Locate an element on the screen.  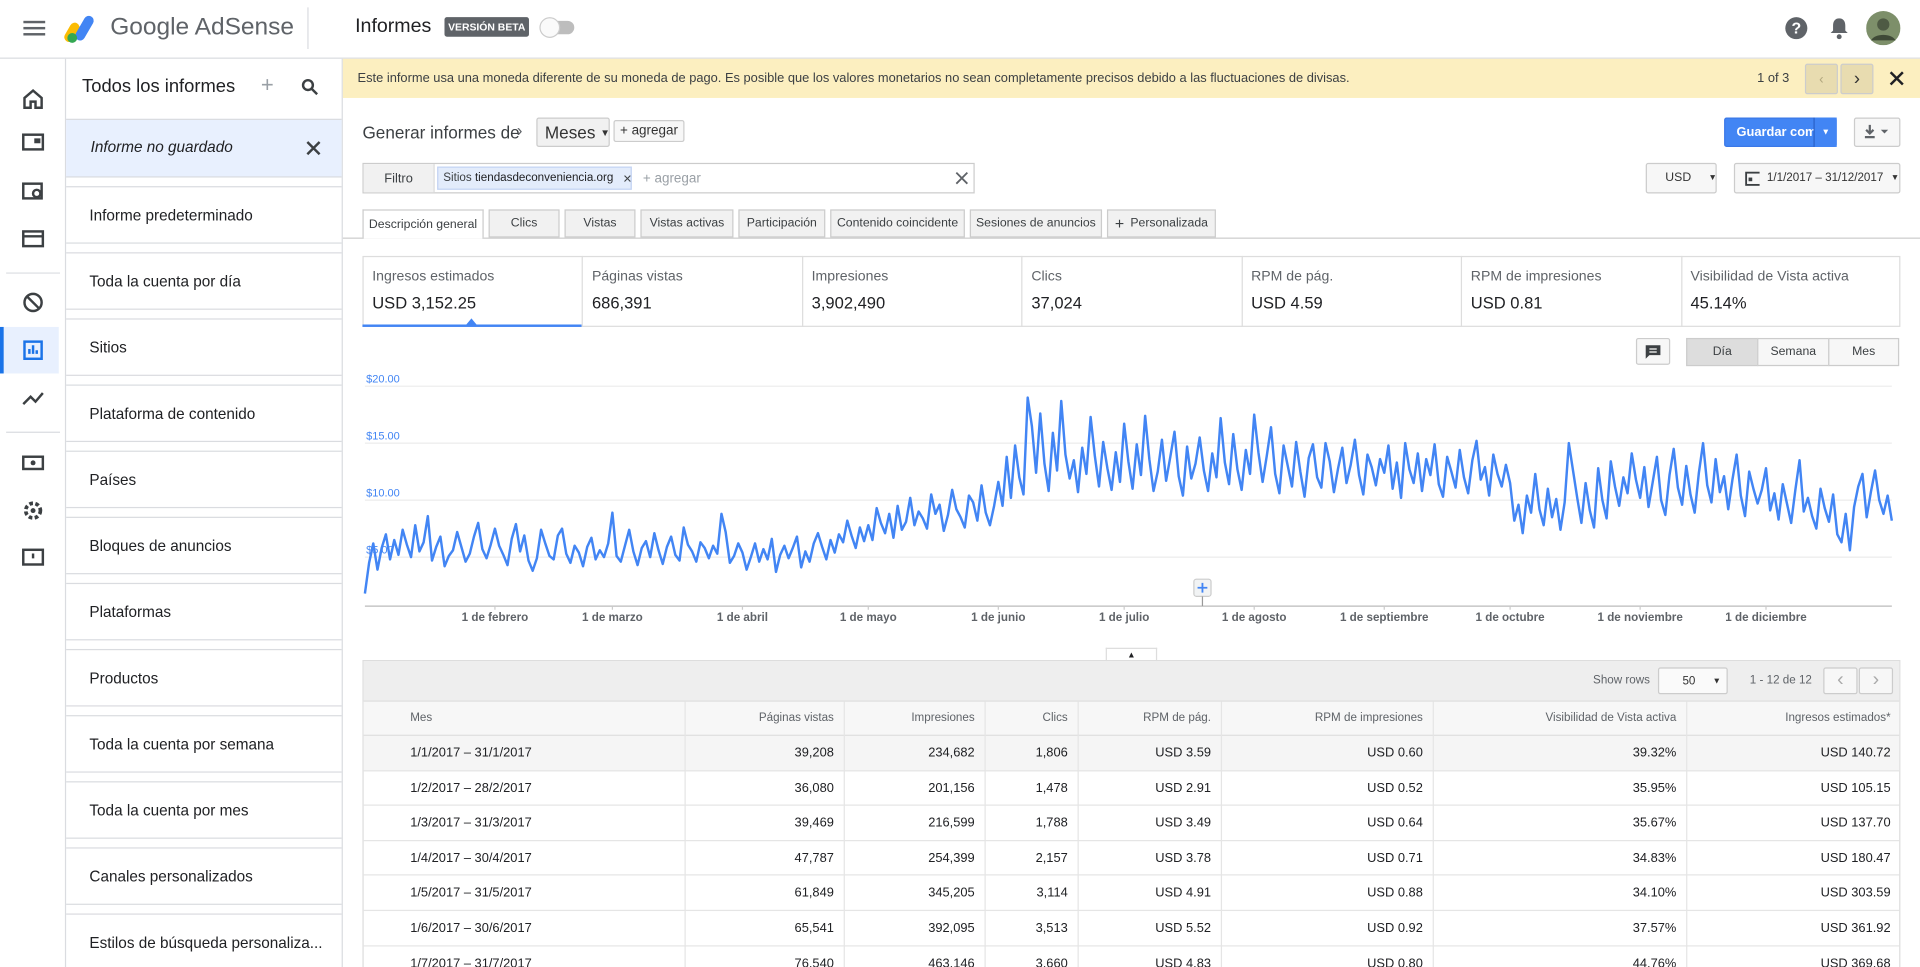
search-icon is located at coordinates (310, 87).